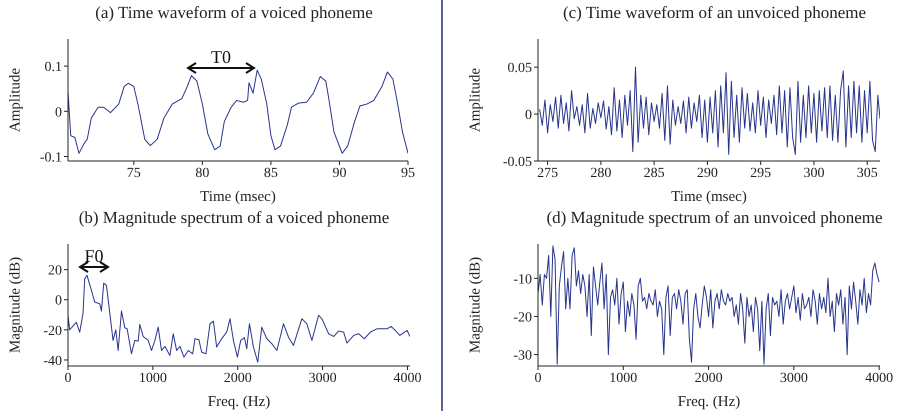 This screenshot has height=411, width=921. What do you see at coordinates (55, 271) in the screenshot?
I see `y-tick-label: 20` at bounding box center [55, 271].